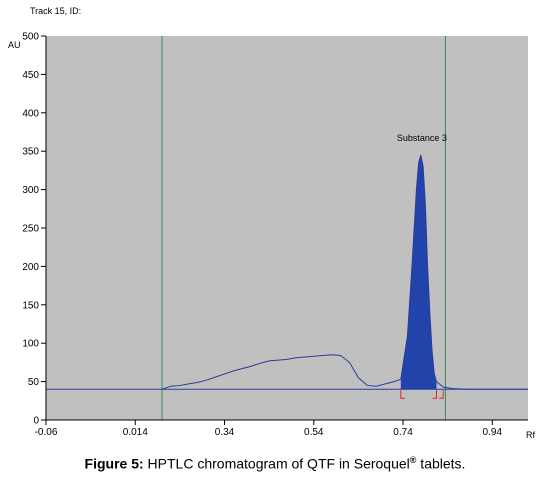  I want to click on peak-area-group, so click(418, 272).